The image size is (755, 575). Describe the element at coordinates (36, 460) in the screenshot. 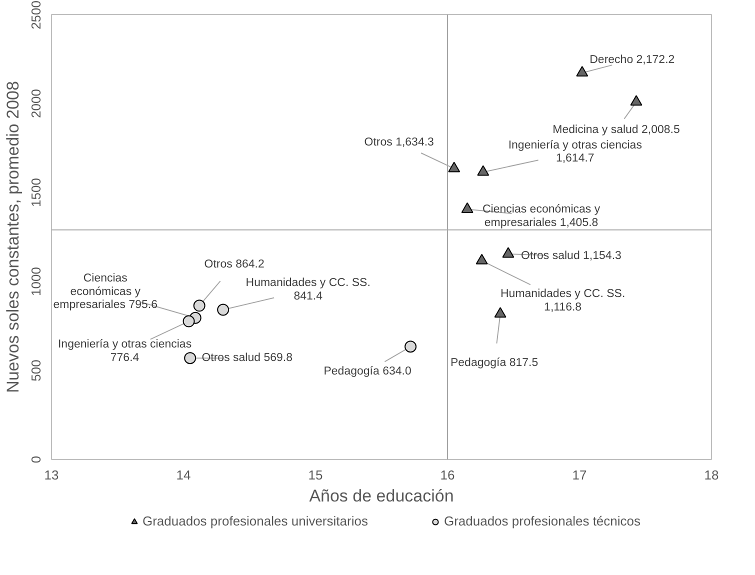

I see `y-tick-label: 0` at that location.